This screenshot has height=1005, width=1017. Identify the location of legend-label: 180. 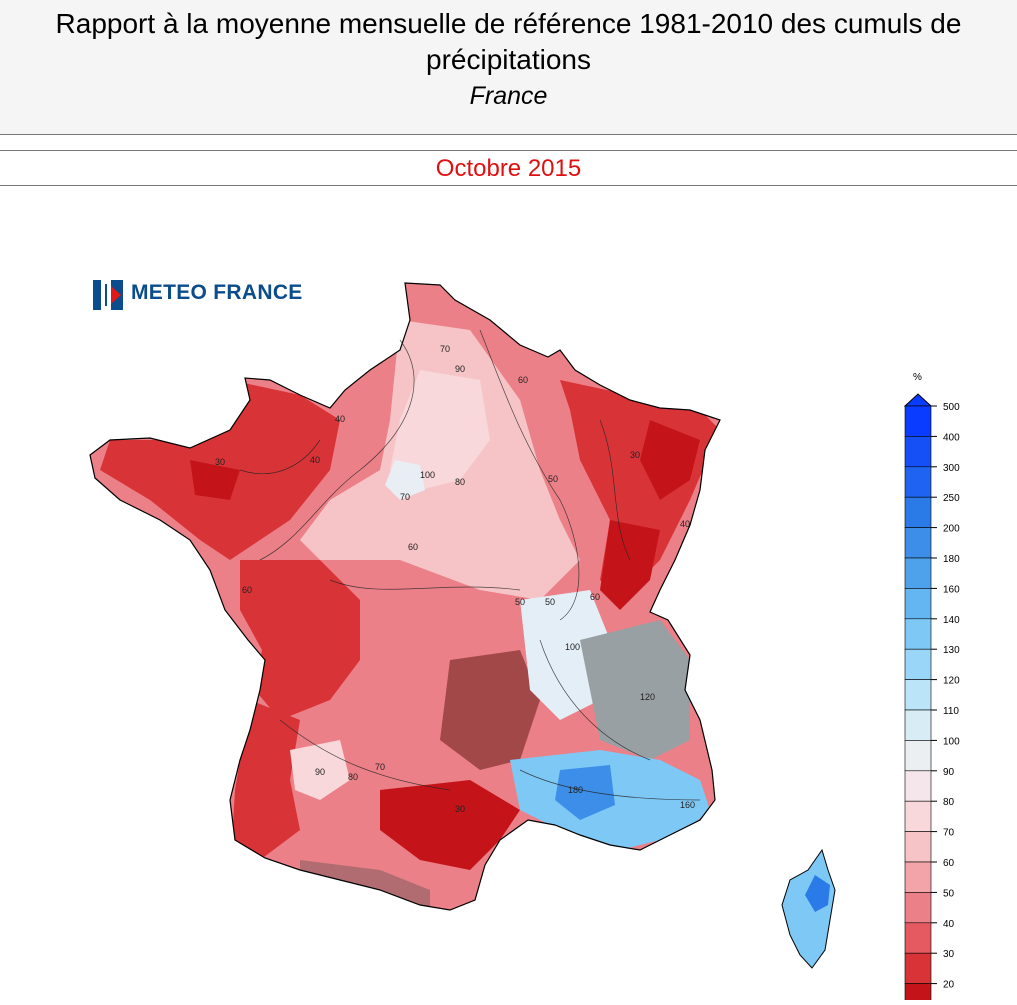
(951, 559).